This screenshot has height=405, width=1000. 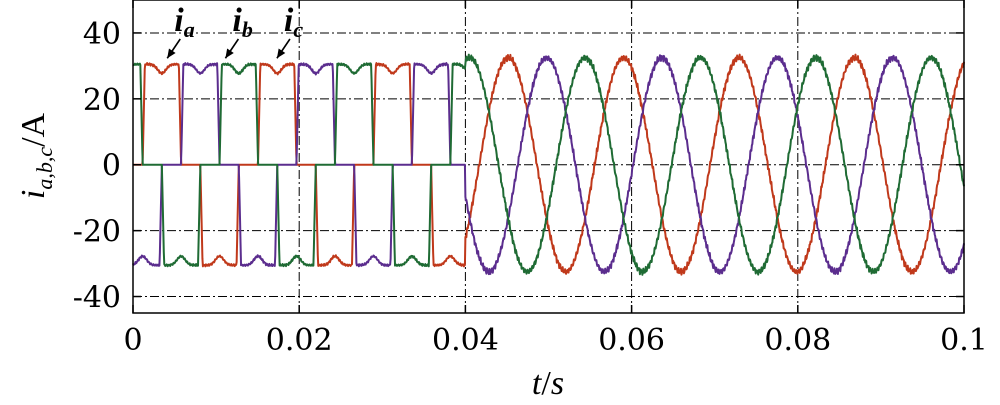 I want to click on annotation-sub: c, so click(x=298, y=29).